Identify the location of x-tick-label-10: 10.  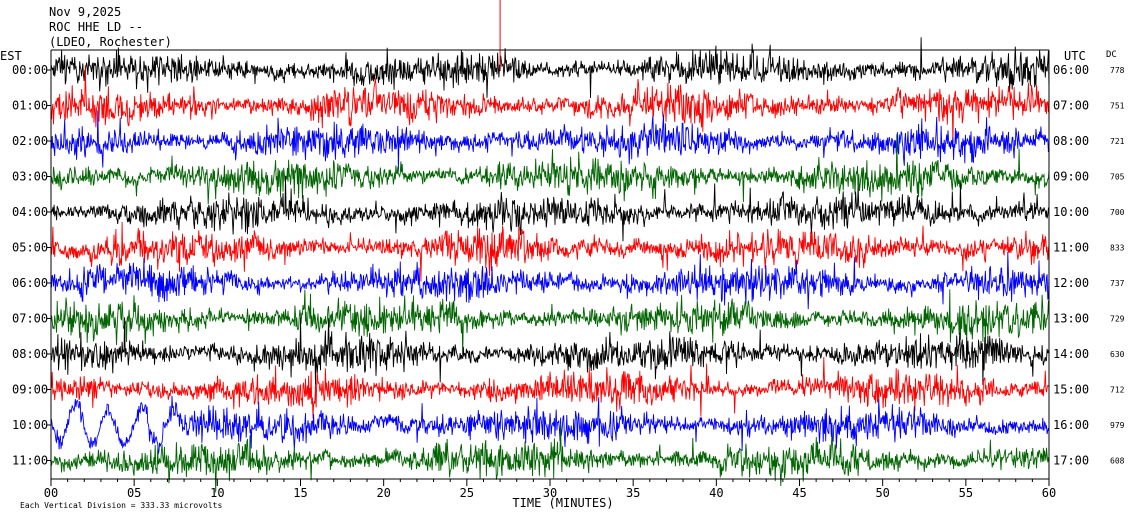
(217, 493).